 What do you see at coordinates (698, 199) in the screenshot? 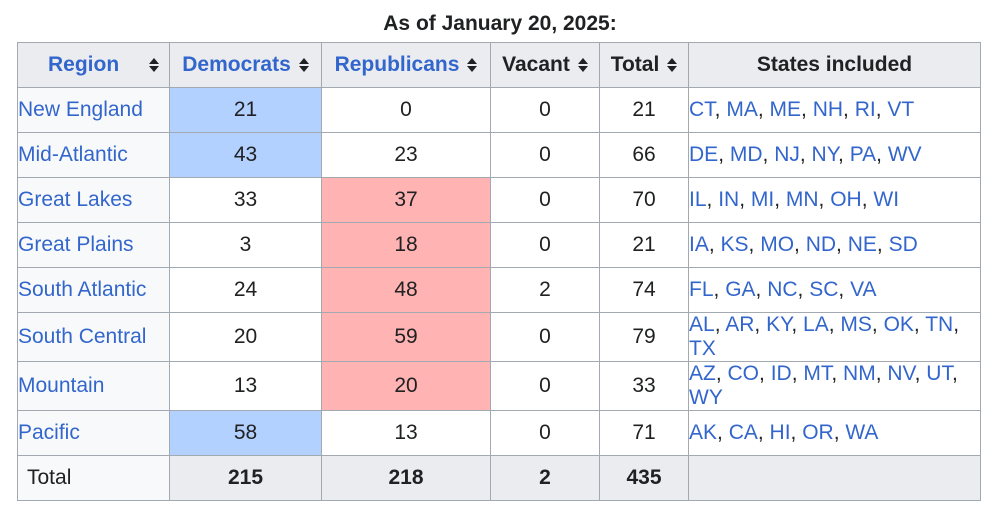
I see `state-link: IL` at bounding box center [698, 199].